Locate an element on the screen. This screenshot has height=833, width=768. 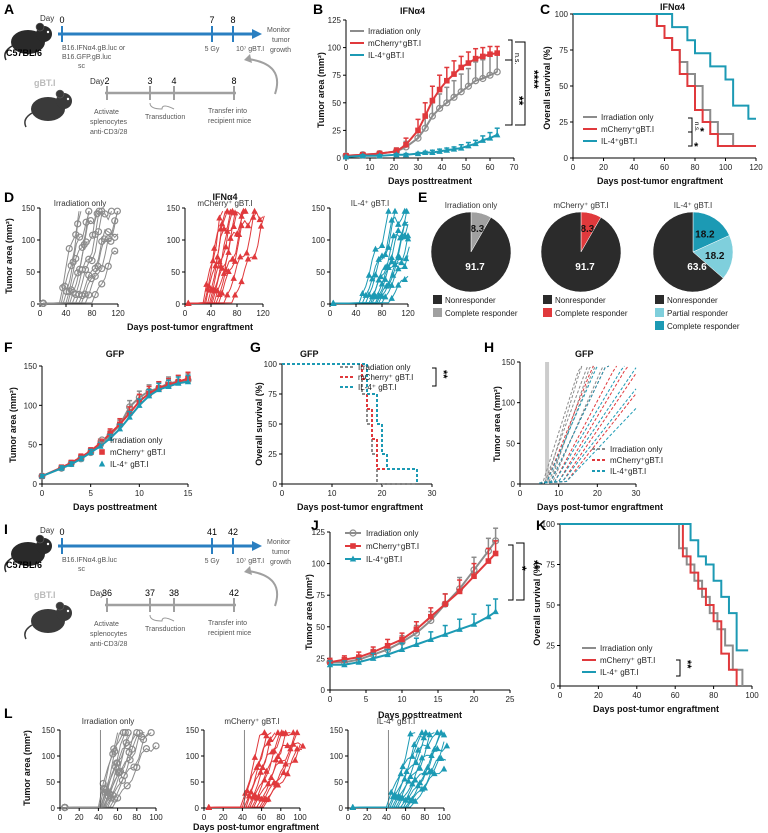
chart-E1-legend-label: Nonresponder is located at coordinates (470, 300).